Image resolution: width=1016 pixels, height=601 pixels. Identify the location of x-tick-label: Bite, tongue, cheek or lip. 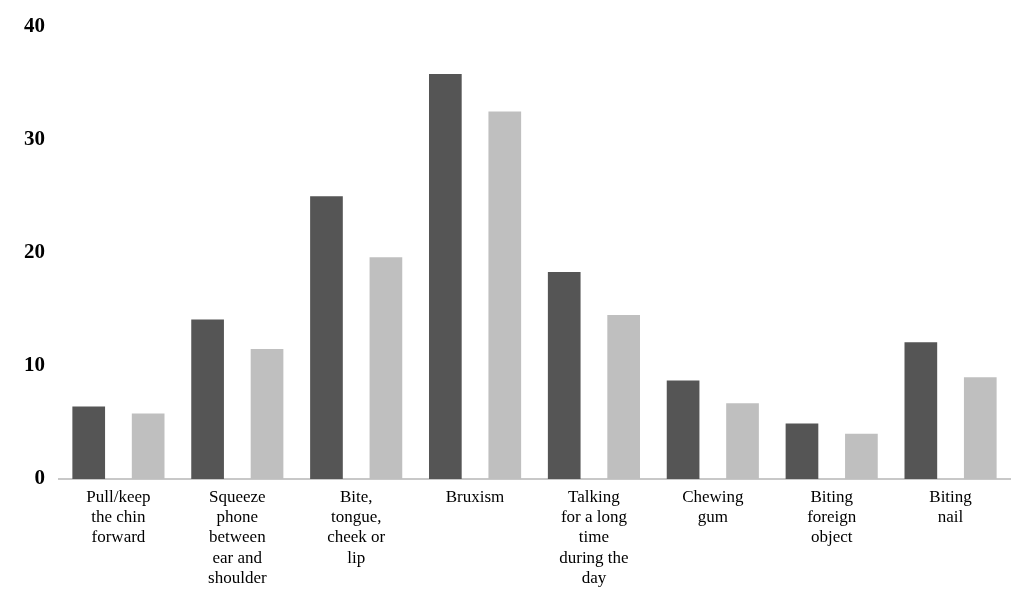
(356, 526).